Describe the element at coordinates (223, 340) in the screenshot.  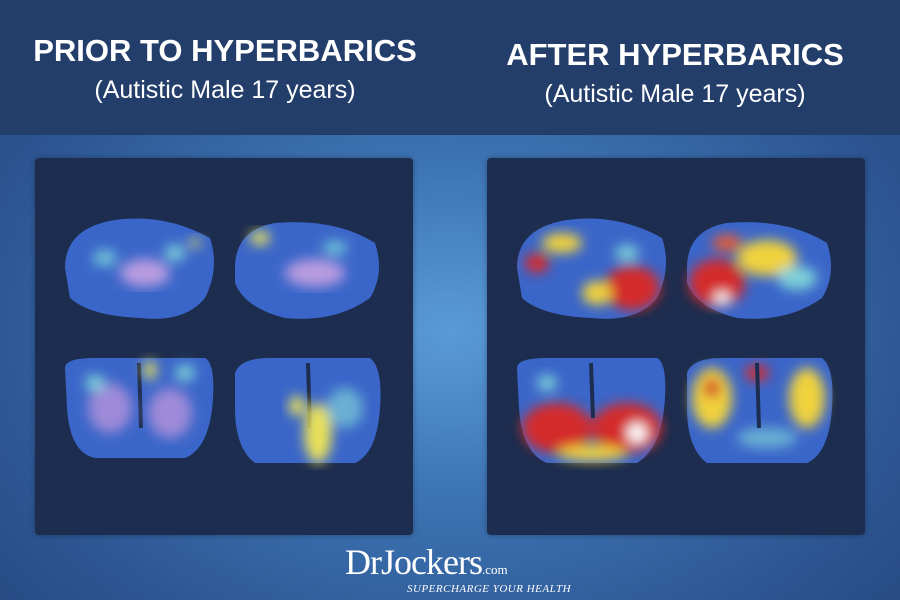
I see `before-brain-scans` at that location.